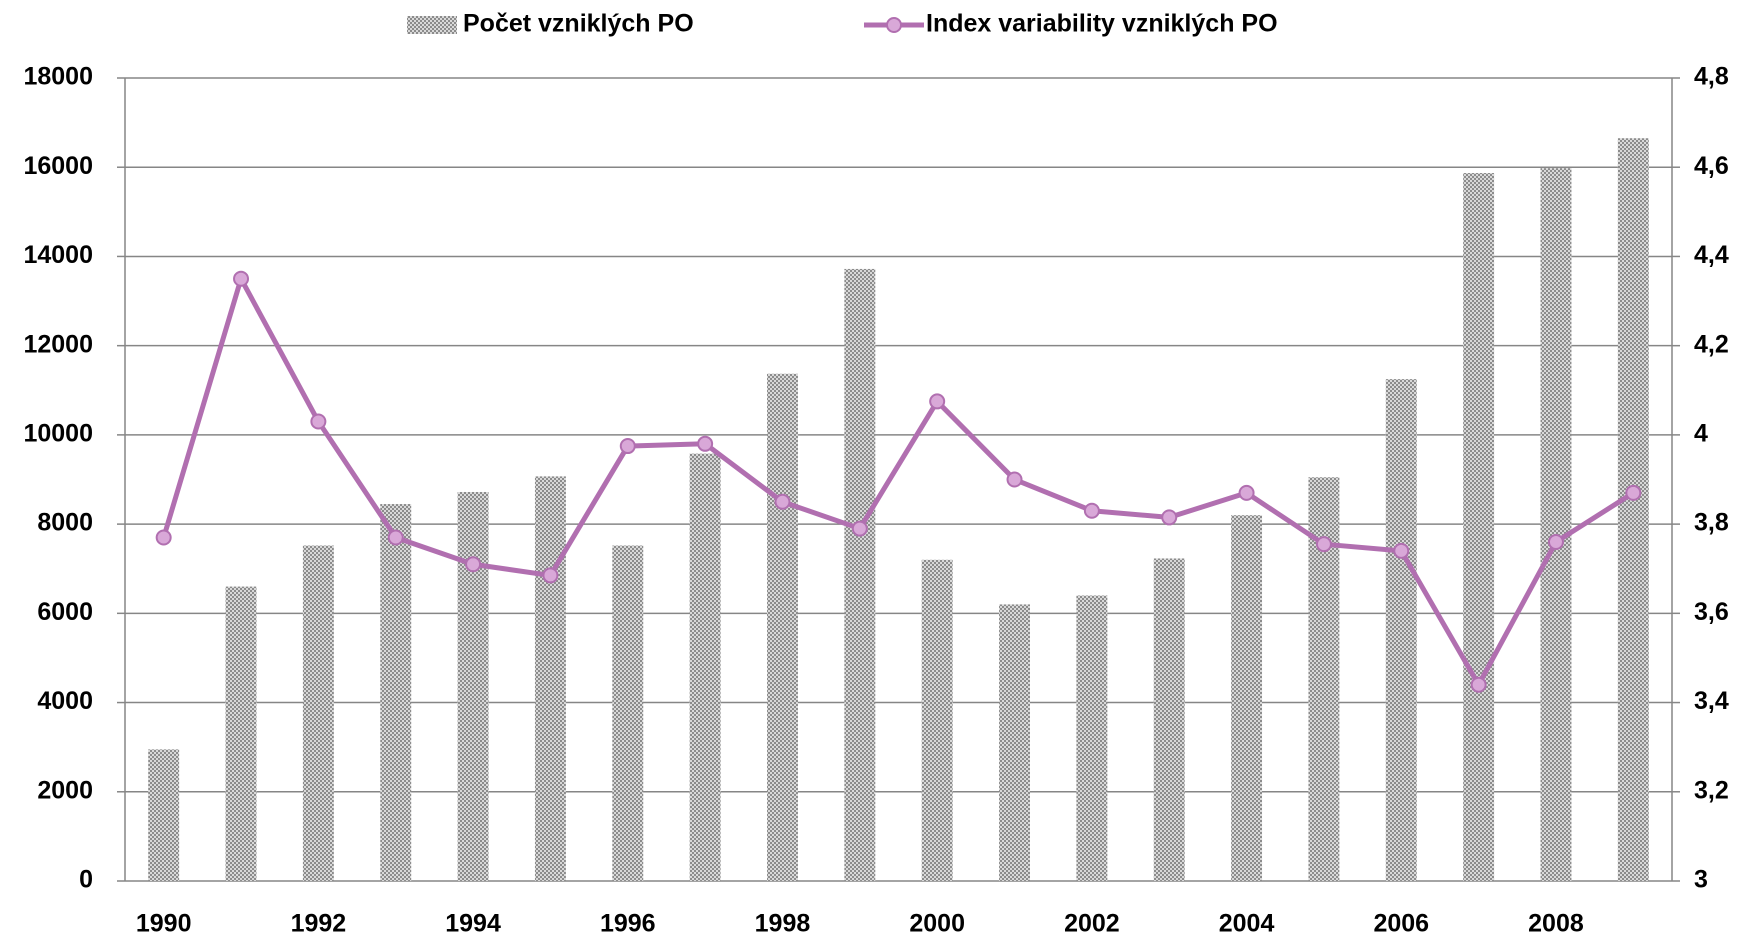 This screenshot has width=1748, height=937. What do you see at coordinates (628, 923) in the screenshot?
I see `x-tick-label: 1996` at bounding box center [628, 923].